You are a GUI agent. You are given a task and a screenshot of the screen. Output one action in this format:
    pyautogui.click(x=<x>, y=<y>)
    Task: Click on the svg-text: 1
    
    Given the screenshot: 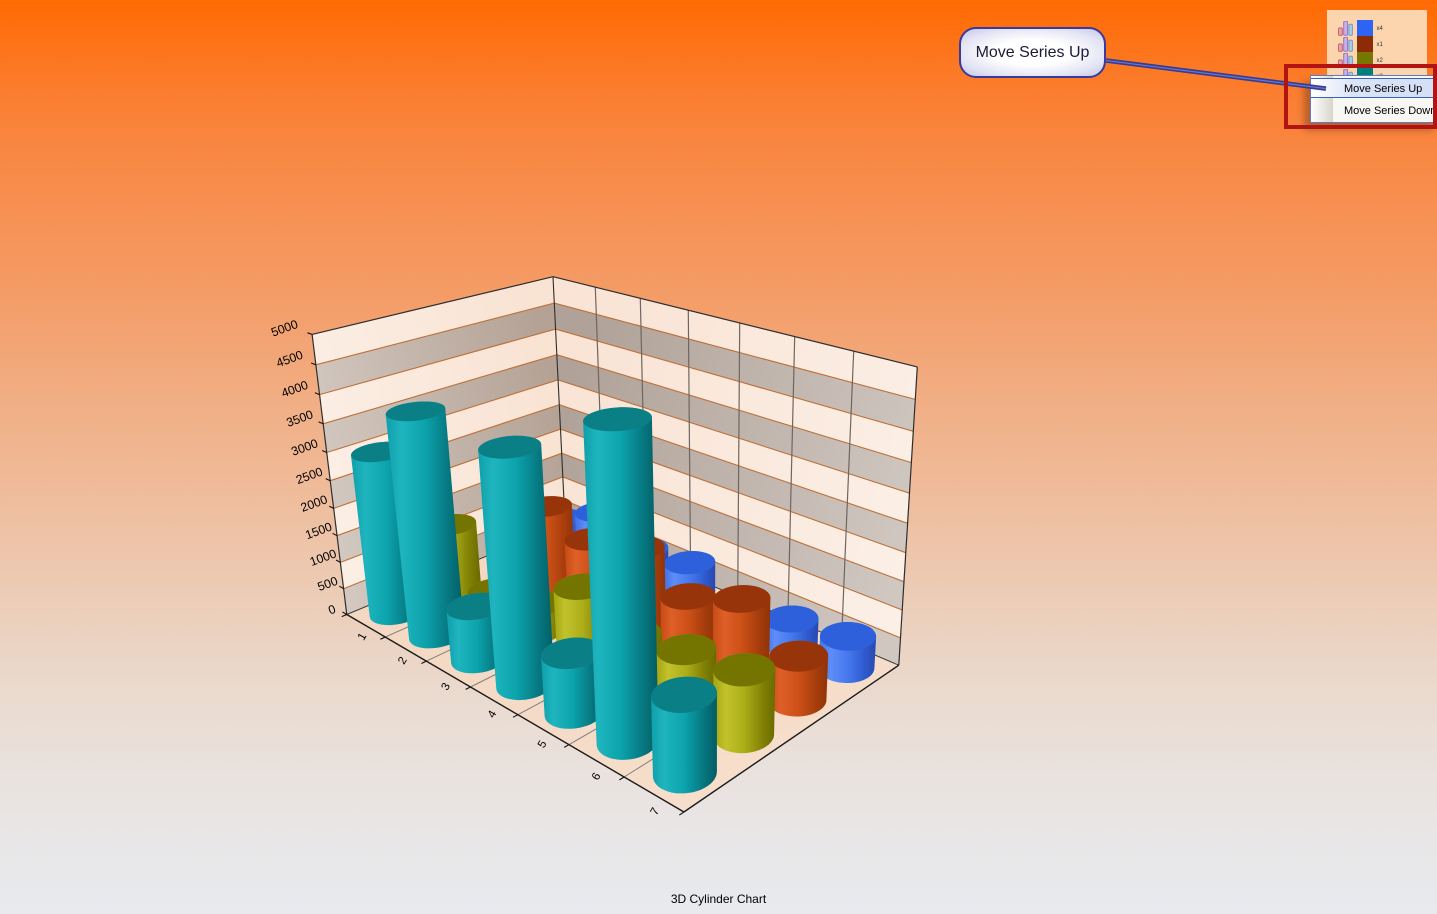 What is the action you would take?
    pyautogui.click(x=363, y=637)
    